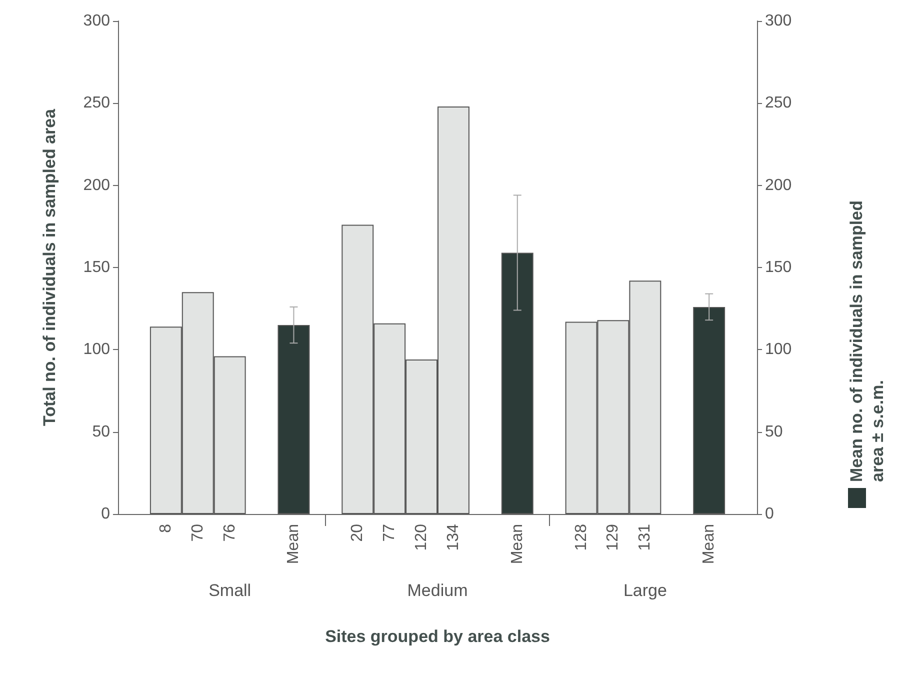  Describe the element at coordinates (96, 185) in the screenshot. I see `y-tick-label: 200` at that location.